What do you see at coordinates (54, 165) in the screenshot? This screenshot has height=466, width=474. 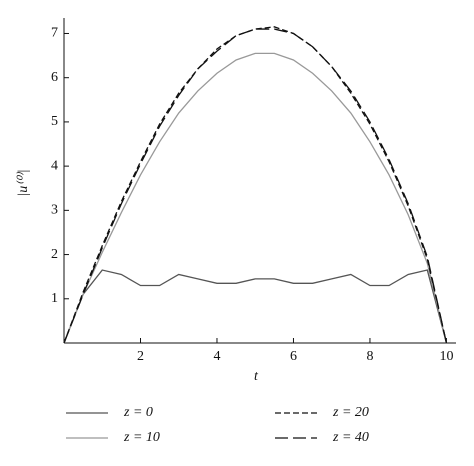 I see `y-tick-label: 4` at bounding box center [54, 165].